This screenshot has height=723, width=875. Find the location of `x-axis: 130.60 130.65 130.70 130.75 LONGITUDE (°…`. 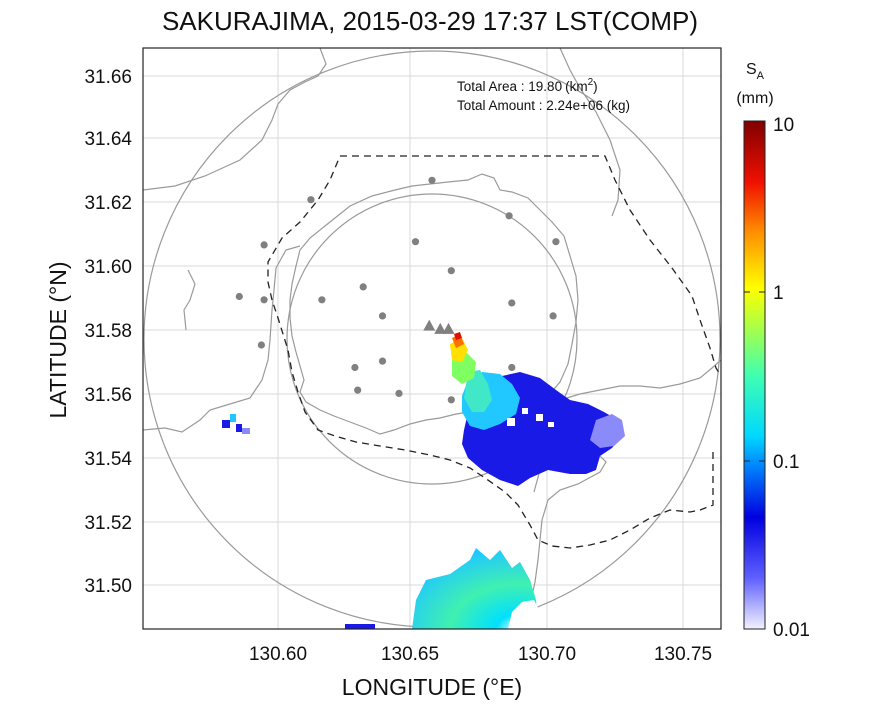

x-axis: 130.60 130.65 130.70 130.75 LONGITUDE (°… is located at coordinates (480, 672).